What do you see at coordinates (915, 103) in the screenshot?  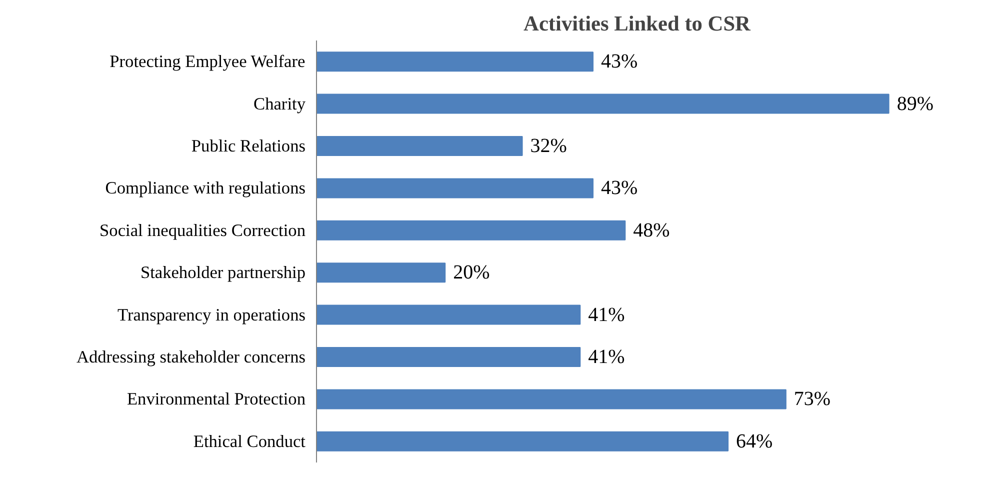 I see `data-label: 89%` at bounding box center [915, 103].